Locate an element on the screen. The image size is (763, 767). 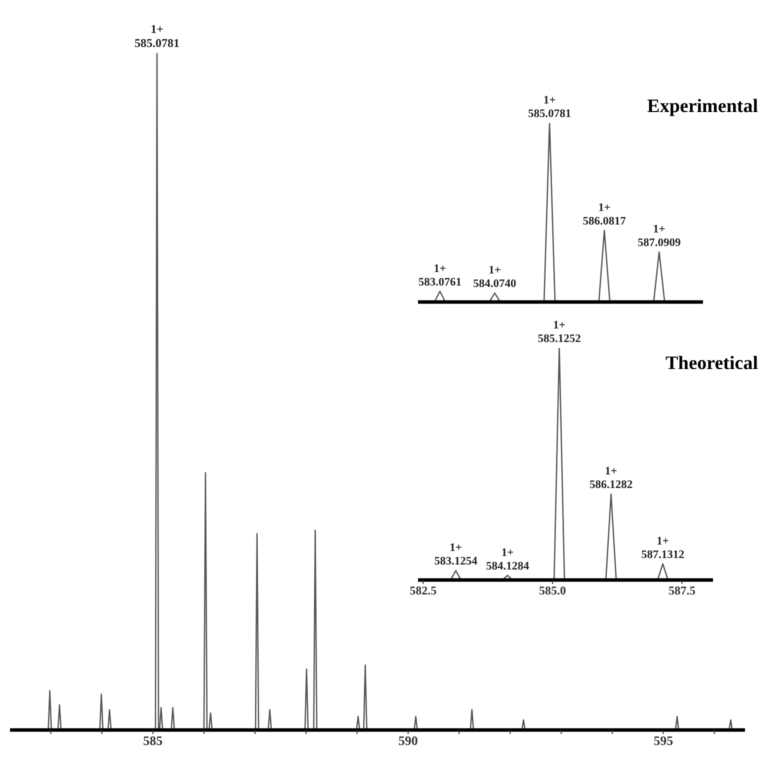
x-tick-label: 590 is located at coordinates (408, 740).